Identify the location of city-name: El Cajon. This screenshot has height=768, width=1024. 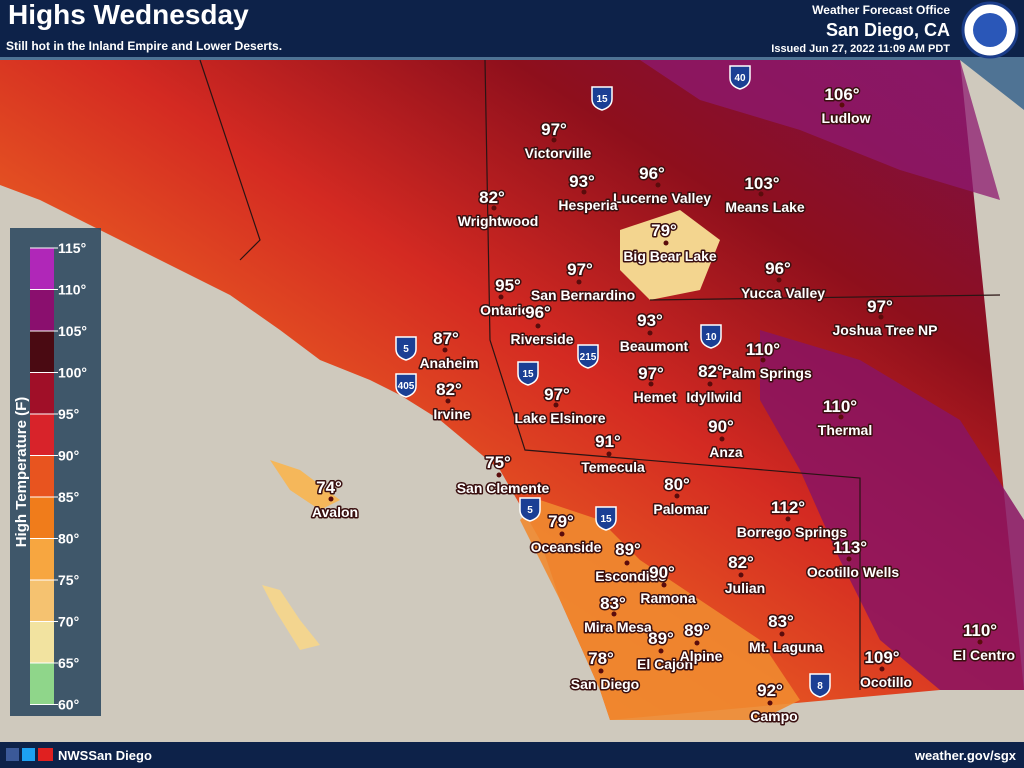
(665, 664).